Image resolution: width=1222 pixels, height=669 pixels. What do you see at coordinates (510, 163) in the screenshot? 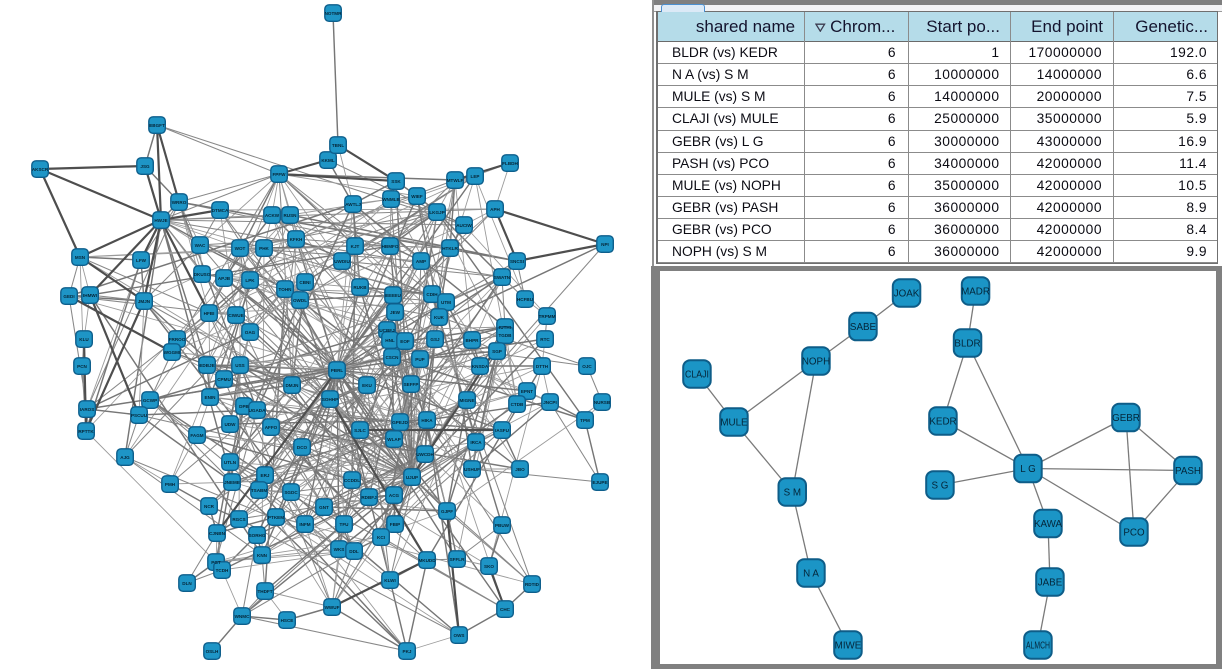
I see `svg-text: FLBDH` at bounding box center [510, 163].